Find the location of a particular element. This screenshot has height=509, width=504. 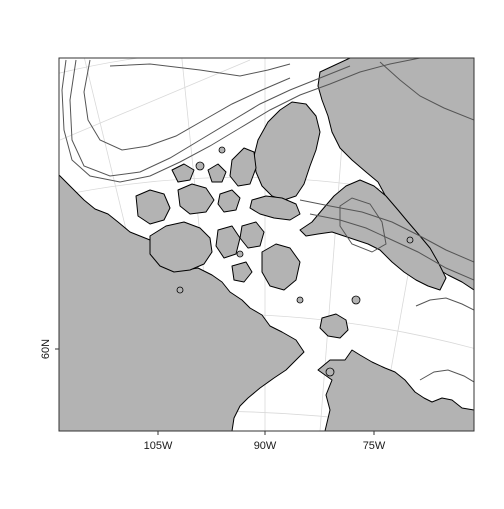

southampton-island is located at coordinates (334, 326).